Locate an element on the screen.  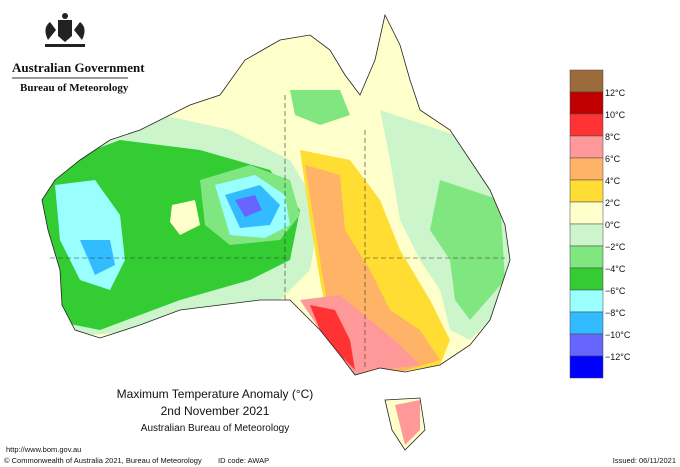
legend-label: −2°C is located at coordinates (615, 247).